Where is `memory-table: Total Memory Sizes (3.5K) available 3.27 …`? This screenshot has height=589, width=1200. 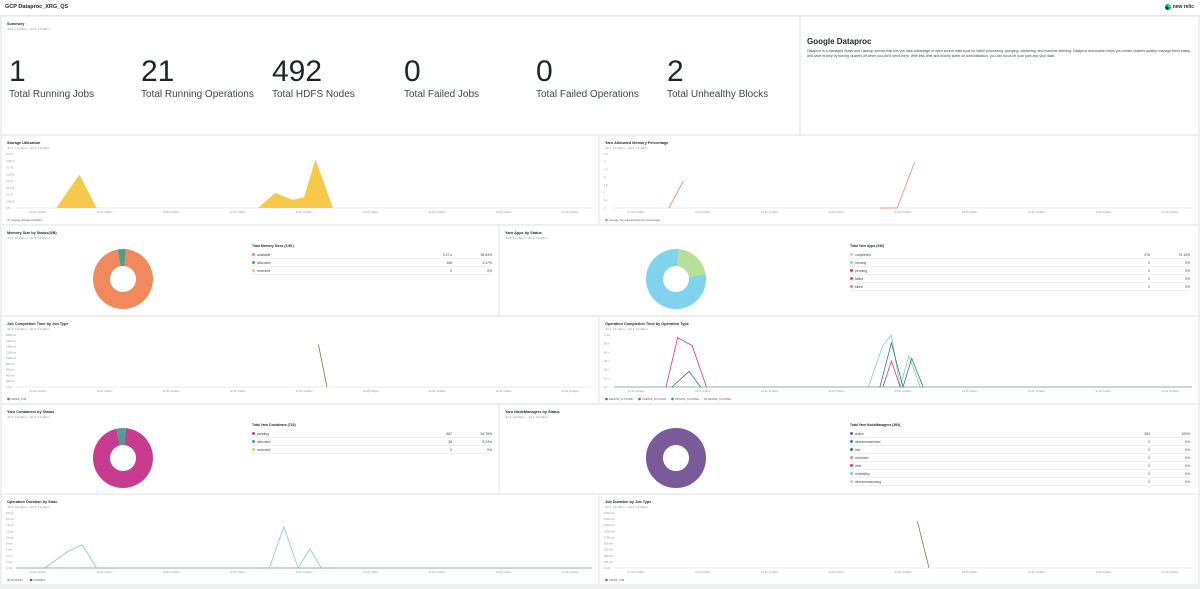
memory-table: Total Memory Sizes (3.5K) available 3.27 … is located at coordinates (372, 259).